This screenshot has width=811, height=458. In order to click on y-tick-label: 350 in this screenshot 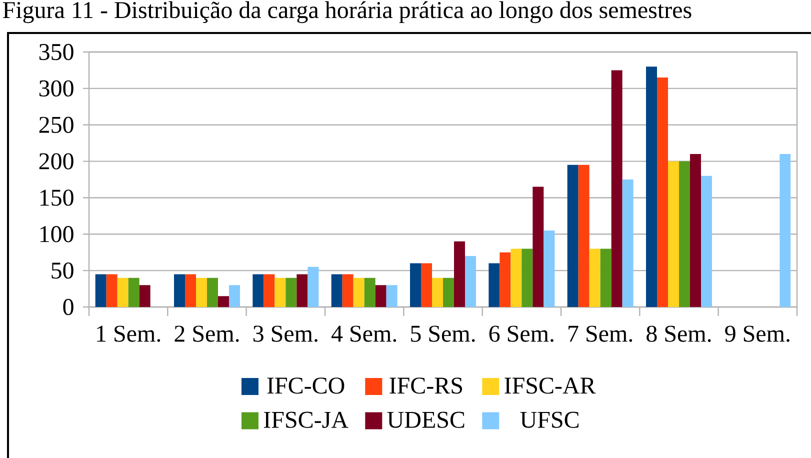, I will do `click(56, 52)`.